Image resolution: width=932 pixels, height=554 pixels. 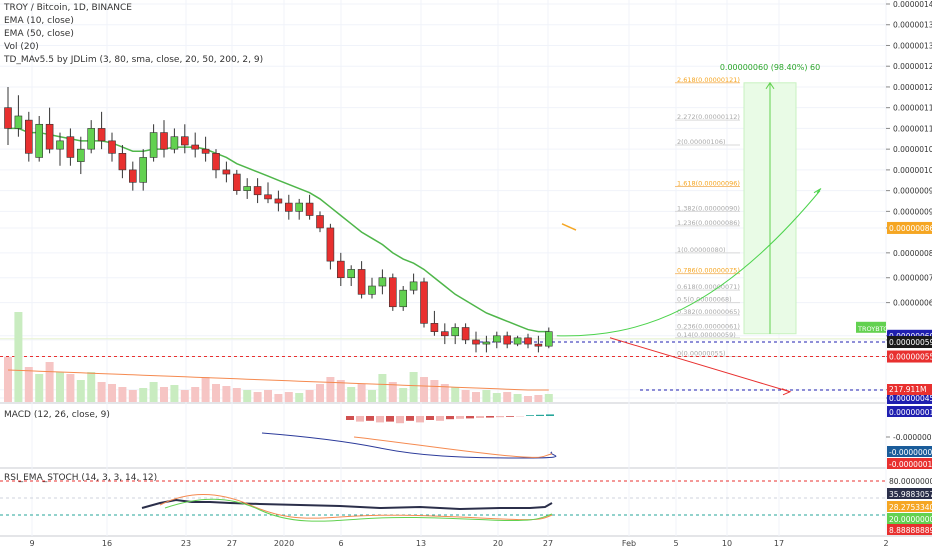 I want to click on macd-label: MACD (12, 26, close, 9), so click(x=57, y=415).